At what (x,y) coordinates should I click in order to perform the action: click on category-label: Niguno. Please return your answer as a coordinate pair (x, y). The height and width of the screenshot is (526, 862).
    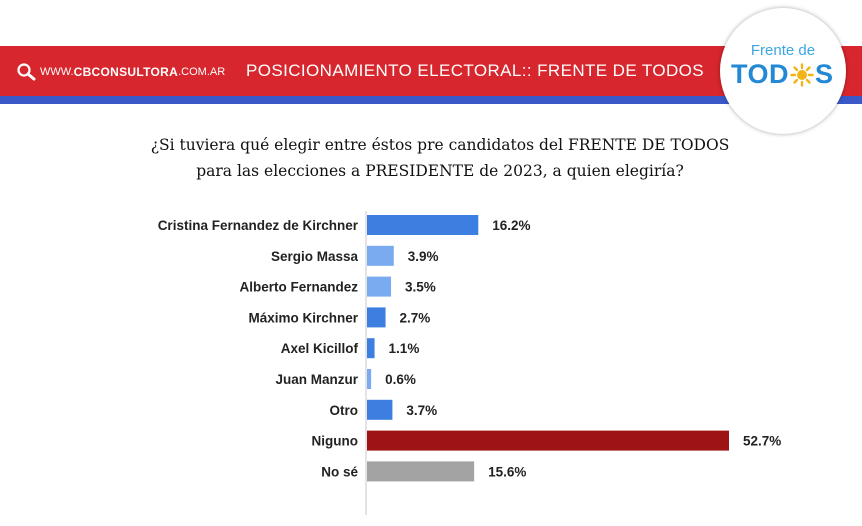
    Looking at the image, I should click on (335, 441).